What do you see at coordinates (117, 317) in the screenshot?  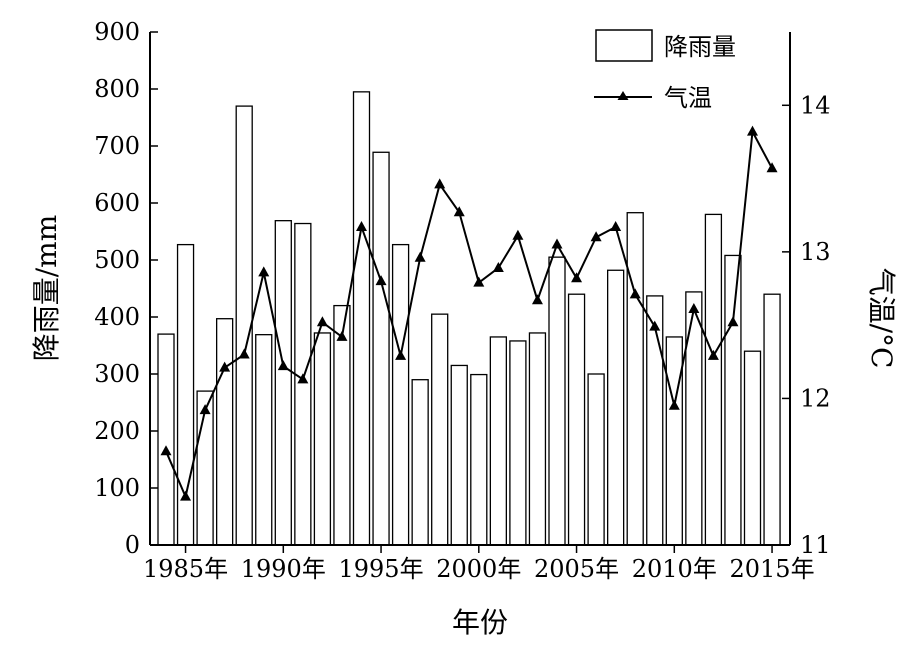 I see `left-y-tick-label: 400` at bounding box center [117, 317].